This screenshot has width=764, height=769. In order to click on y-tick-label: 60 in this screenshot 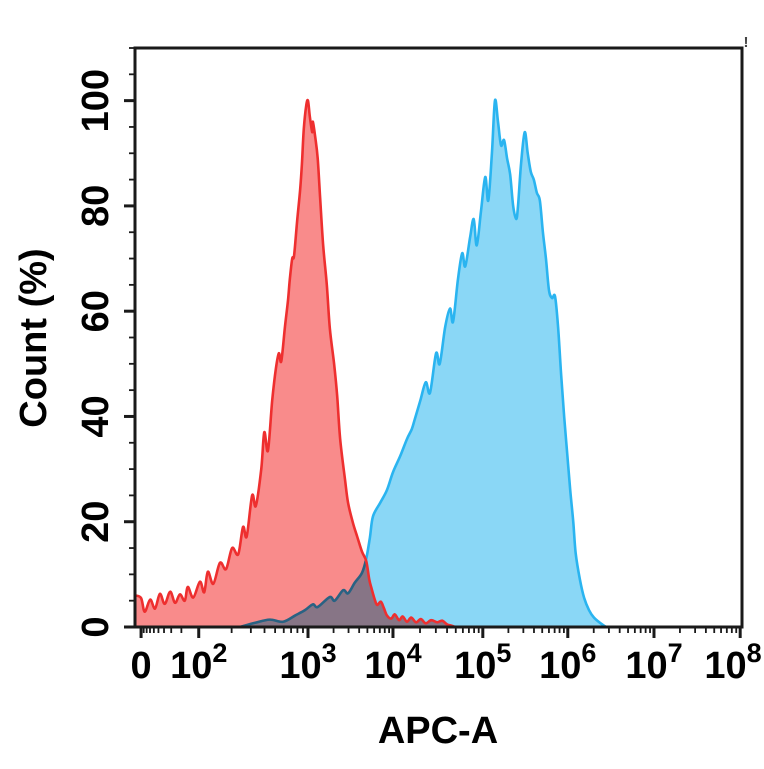, I will do `click(96, 311)`.